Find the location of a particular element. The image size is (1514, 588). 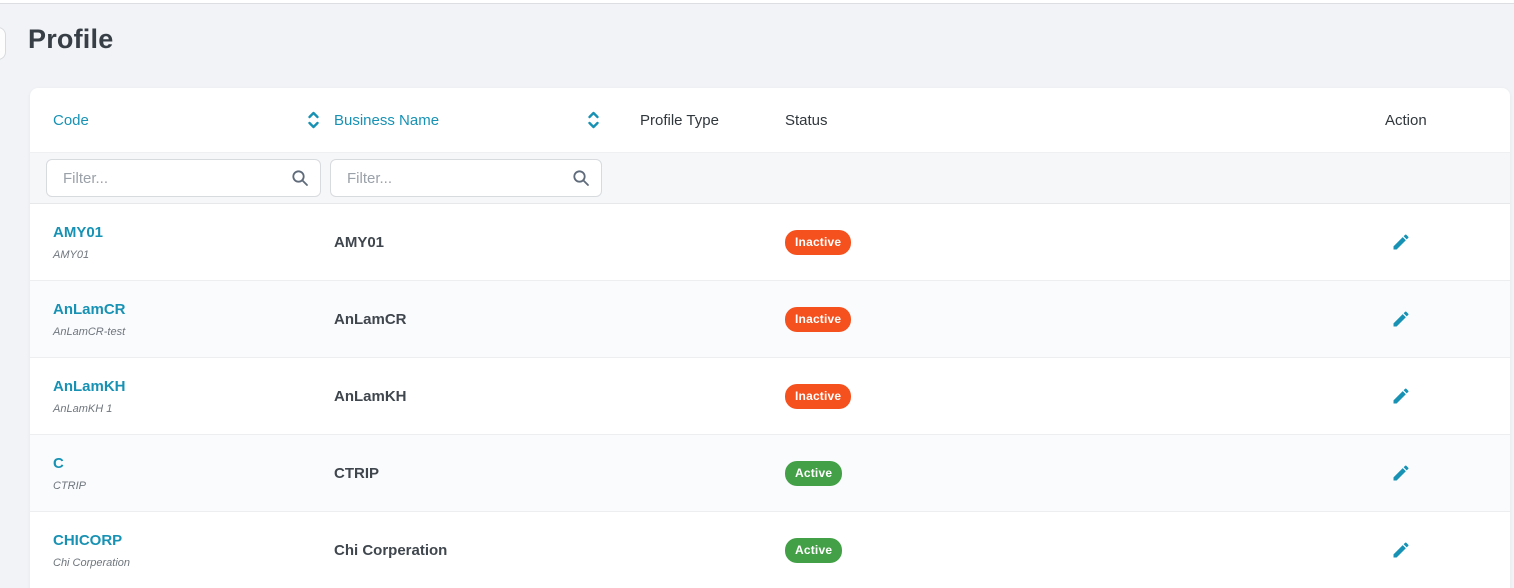

column-header-code-label: Code is located at coordinates (71, 120).